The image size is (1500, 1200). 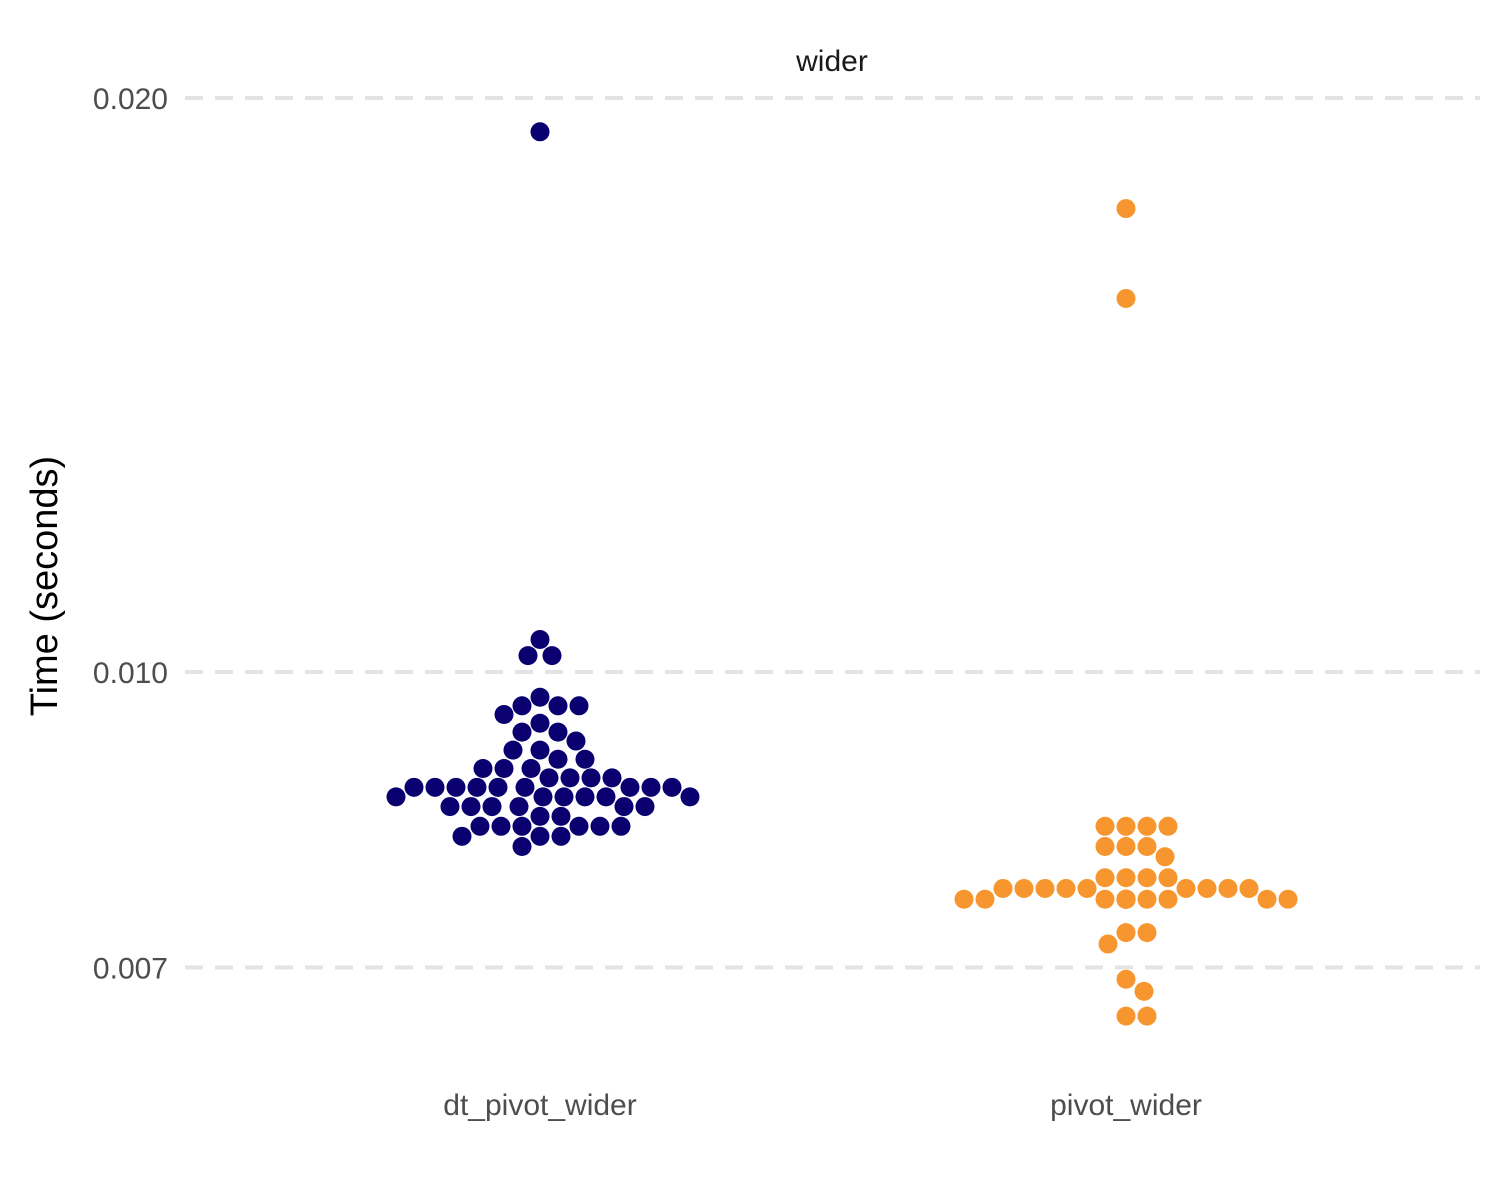 I want to click on y-tick-label: 0.020, so click(x=130, y=99).